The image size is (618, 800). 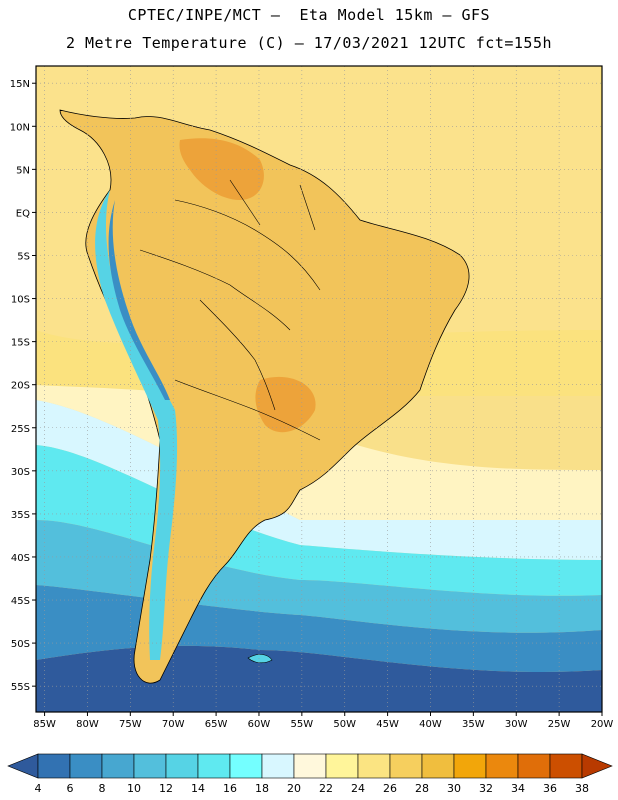 I want to click on lat-tick-label: 5S, so click(x=23, y=256).